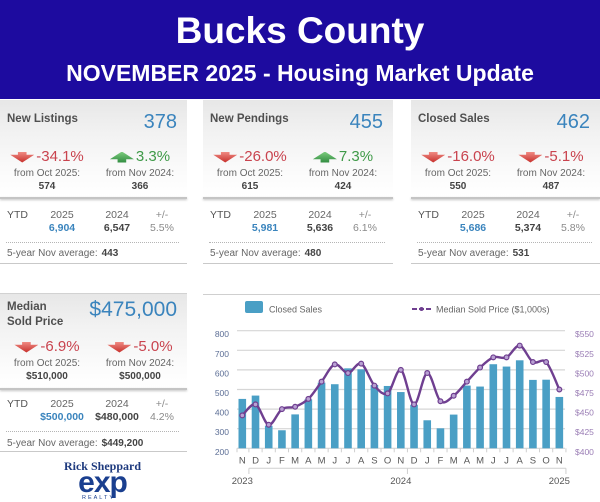 Image resolution: width=600 pixels, height=502 pixels. What do you see at coordinates (222, 334) in the screenshot?
I see `left-axis-label: 800` at bounding box center [222, 334].